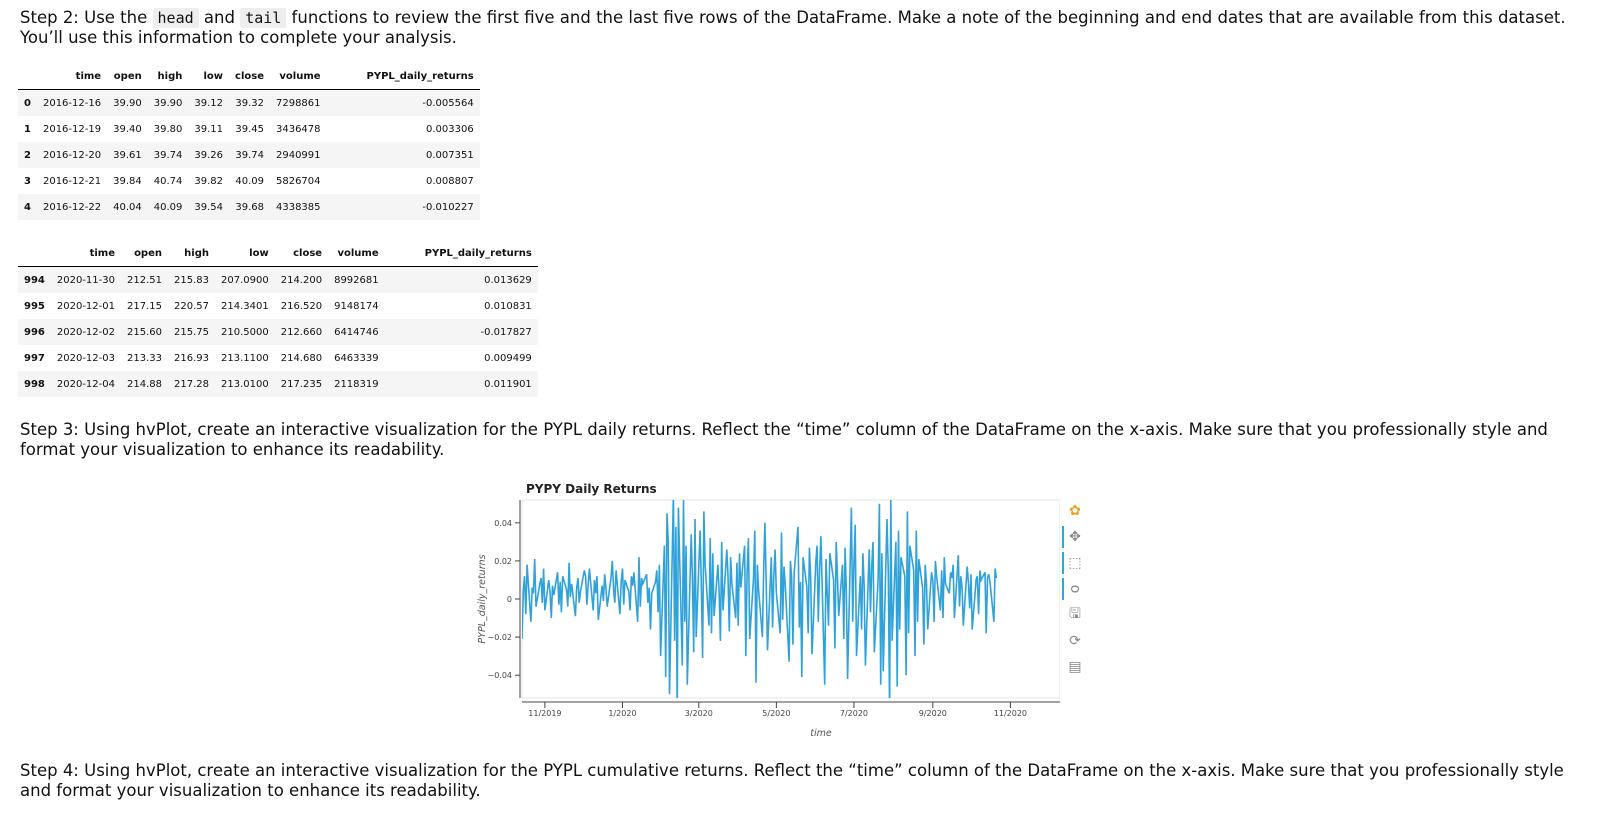  Describe the element at coordinates (144, 358) in the screenshot. I see `table-cell: 213.33` at that location.